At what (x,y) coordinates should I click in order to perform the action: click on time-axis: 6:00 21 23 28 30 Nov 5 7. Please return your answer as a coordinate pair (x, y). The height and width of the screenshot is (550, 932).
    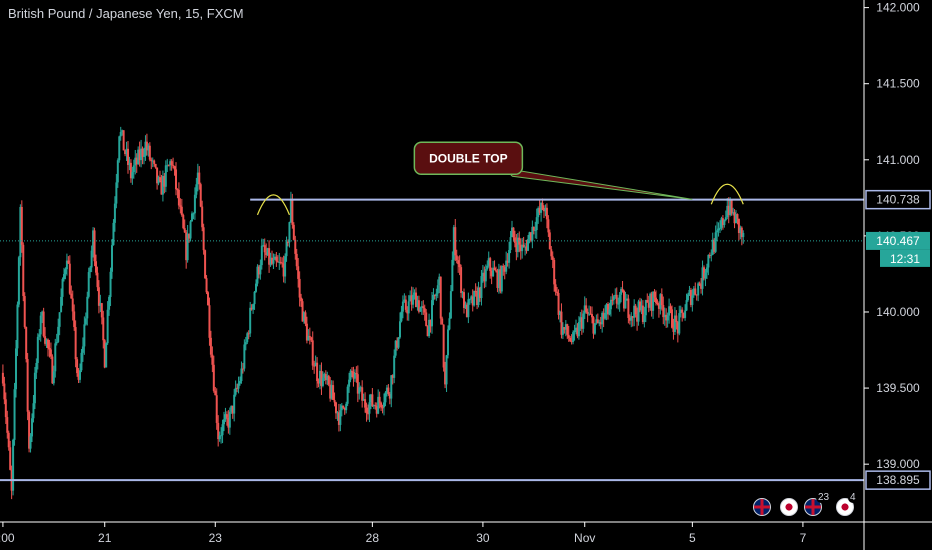
    Looking at the image, I should click on (403, 533).